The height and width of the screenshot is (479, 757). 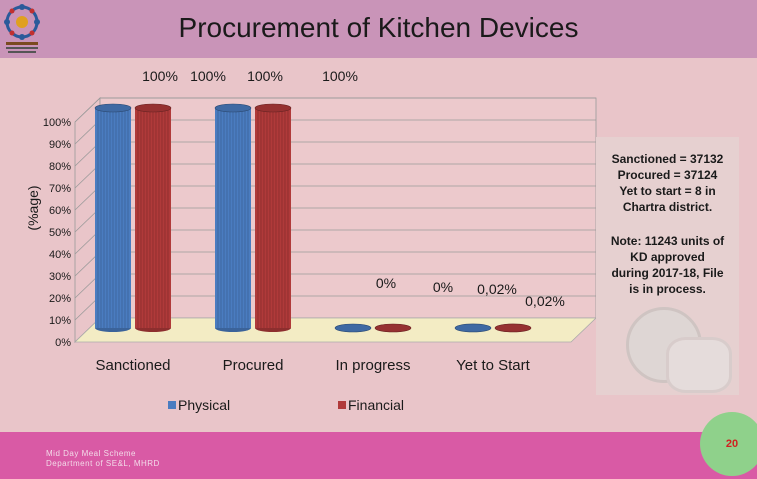 I want to click on note-line: Note: 11243 units of, so click(x=667, y=241).